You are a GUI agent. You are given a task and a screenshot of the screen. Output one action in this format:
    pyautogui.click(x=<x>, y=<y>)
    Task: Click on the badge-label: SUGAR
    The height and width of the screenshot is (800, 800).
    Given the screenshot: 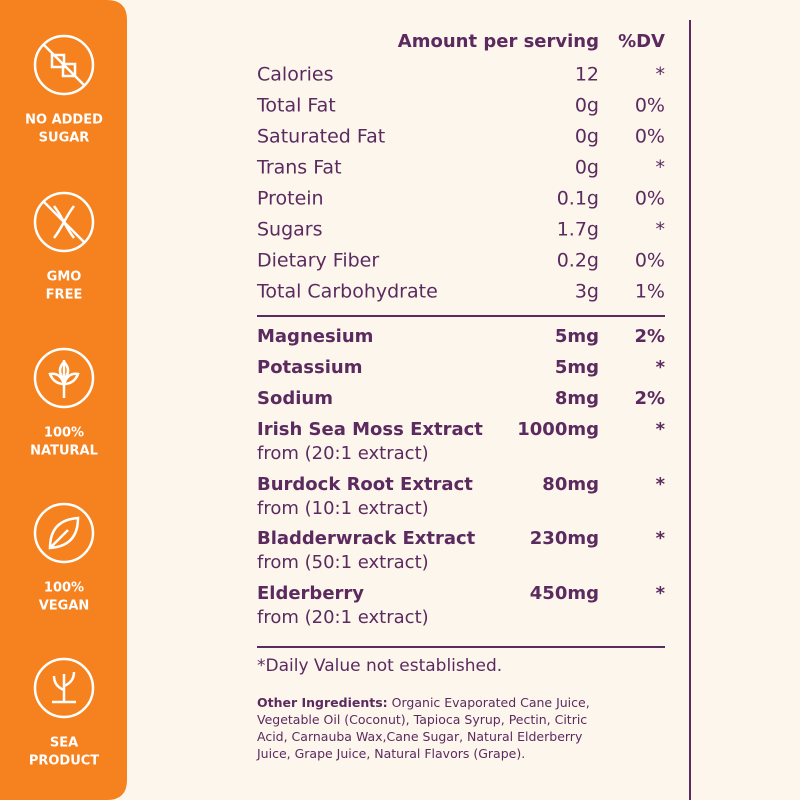 What is the action you would take?
    pyautogui.click(x=64, y=138)
    